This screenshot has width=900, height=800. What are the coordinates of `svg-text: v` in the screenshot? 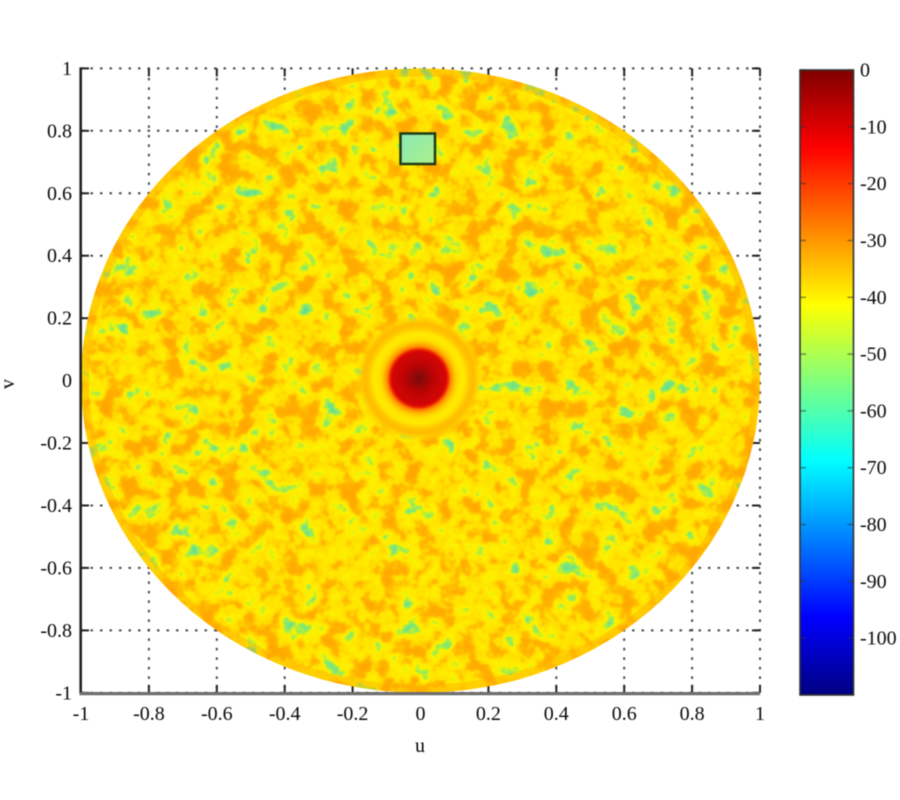 It's located at (9, 384).